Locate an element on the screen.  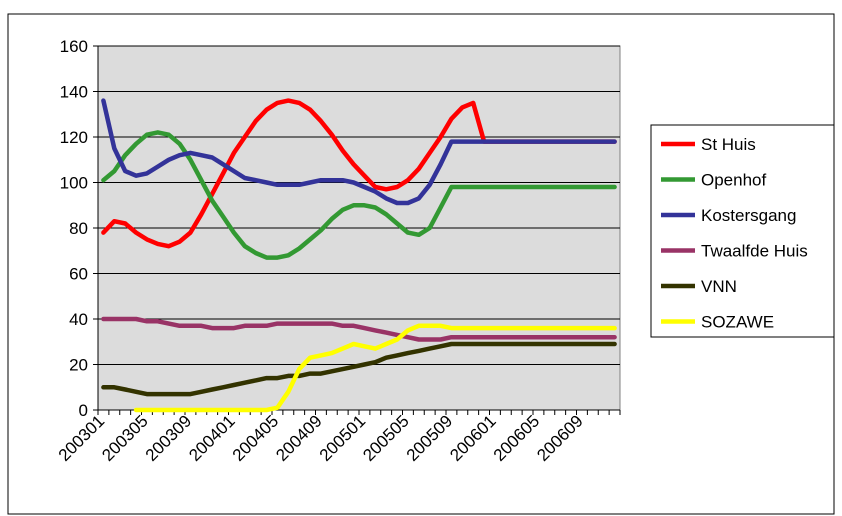
legend-label-kostersgang: Kostersgang is located at coordinates (748, 215).